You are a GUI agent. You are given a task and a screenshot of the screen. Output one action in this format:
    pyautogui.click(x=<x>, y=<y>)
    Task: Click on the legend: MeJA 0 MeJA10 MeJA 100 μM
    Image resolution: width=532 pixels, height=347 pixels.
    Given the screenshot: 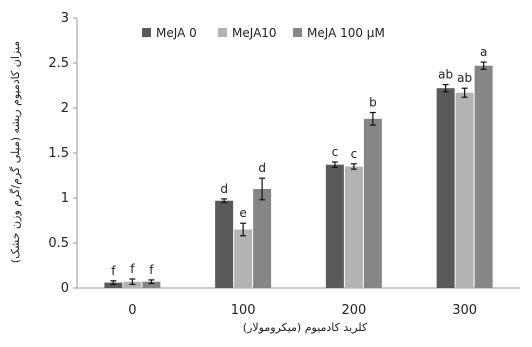 What is the action you would take?
    pyautogui.click(x=263, y=33)
    